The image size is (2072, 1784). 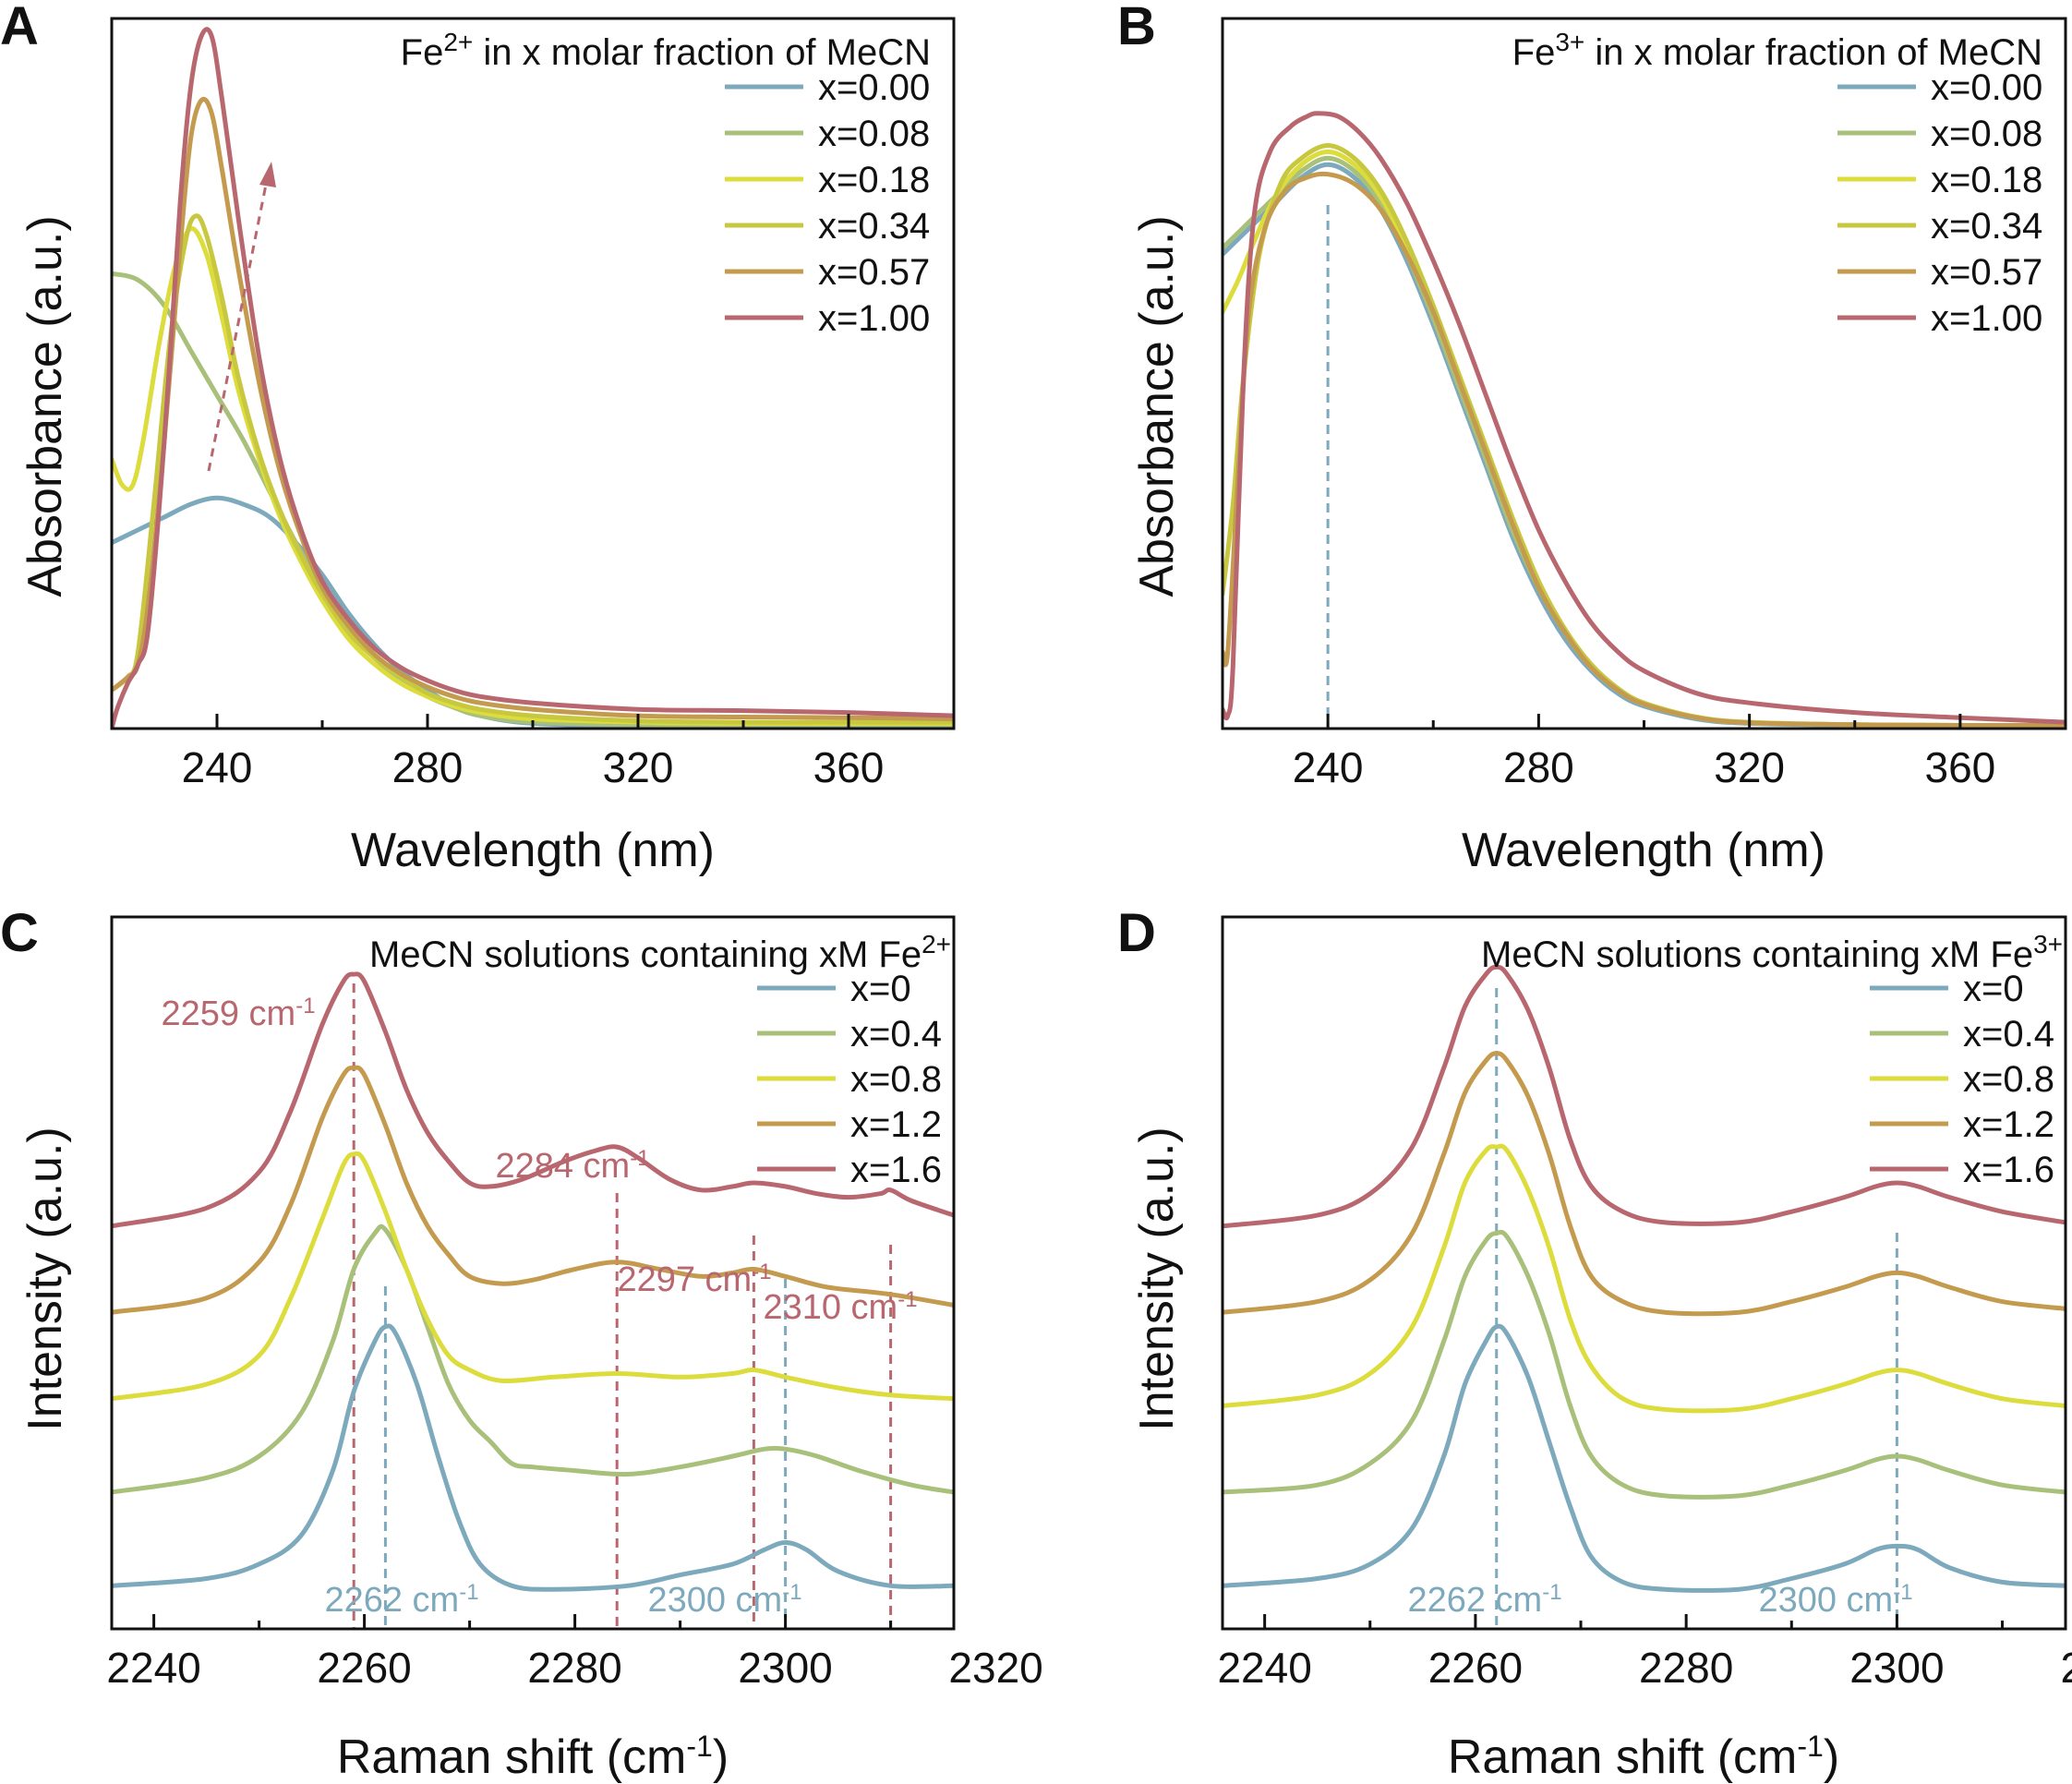 I want to click on annotation-2284: 2284 cm-1, so click(x=572, y=1166).